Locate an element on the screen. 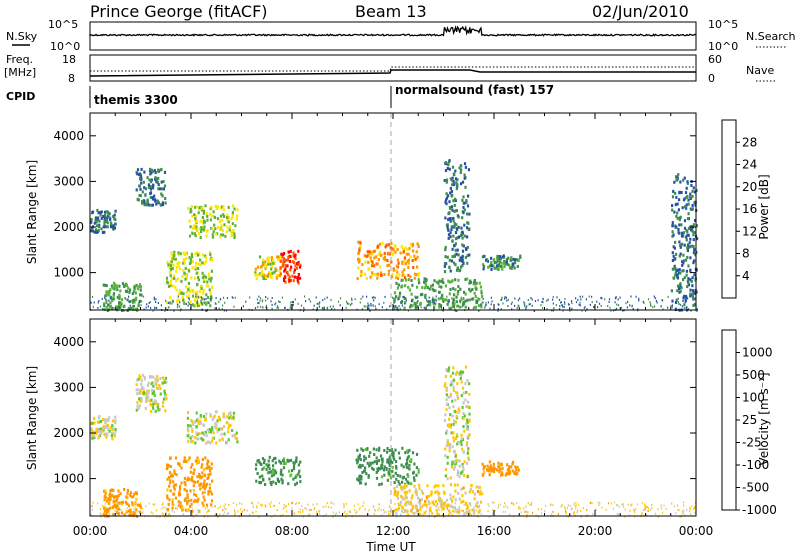 This screenshot has width=800, height=558. velocity-y-label: Slant Range [km] is located at coordinates (32, 418).